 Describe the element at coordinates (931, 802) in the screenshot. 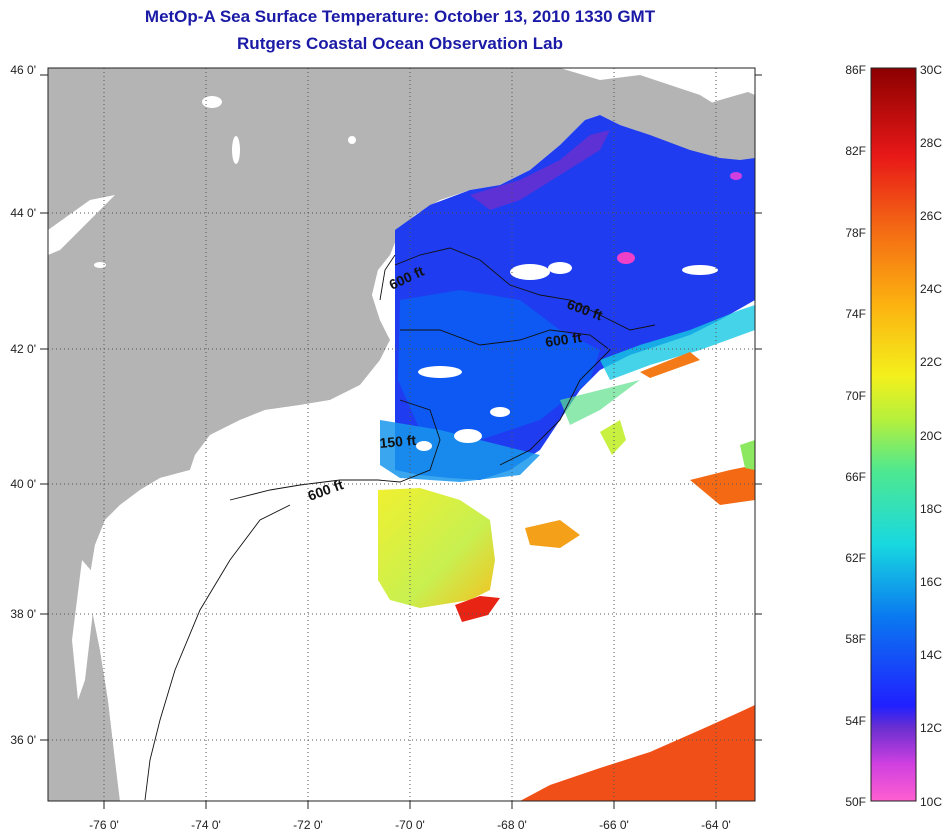

I see `colorbar-c-label: 10C` at that location.